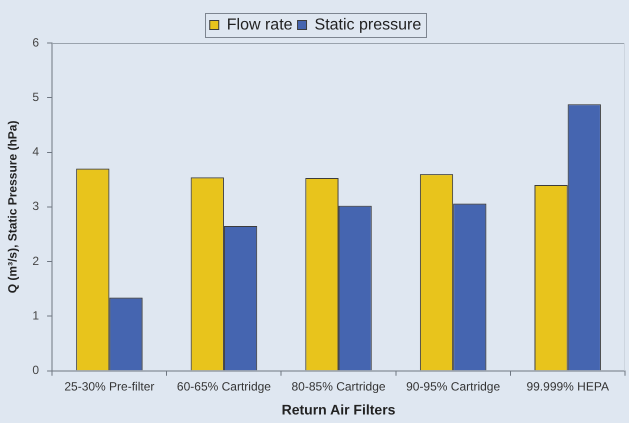  I want to click on y-tick-label: 1, so click(36, 315).